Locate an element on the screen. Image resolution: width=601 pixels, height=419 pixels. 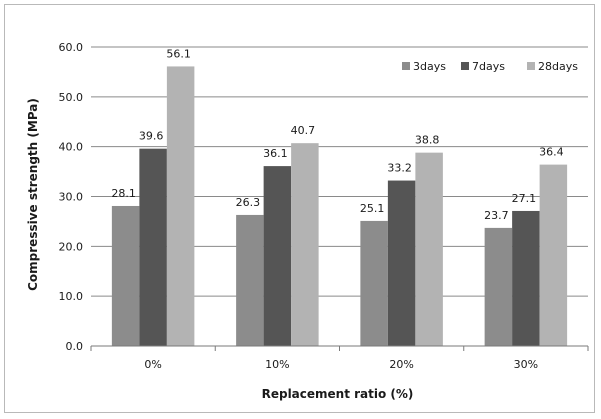
y-axis-ticks: 0.0 10.0 20.0 30.0 40.0 50.0 60.0 is located at coordinates (71, 197).